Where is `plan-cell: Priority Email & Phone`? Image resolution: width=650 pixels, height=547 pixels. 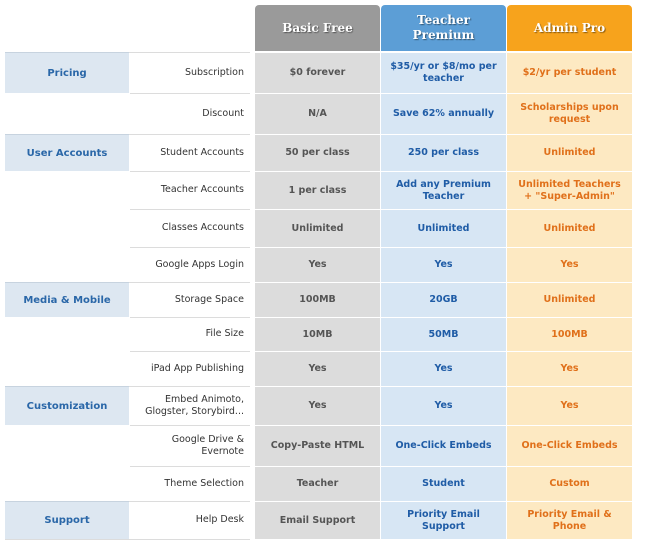 plan-cell: Priority Email & Phone is located at coordinates (569, 520).